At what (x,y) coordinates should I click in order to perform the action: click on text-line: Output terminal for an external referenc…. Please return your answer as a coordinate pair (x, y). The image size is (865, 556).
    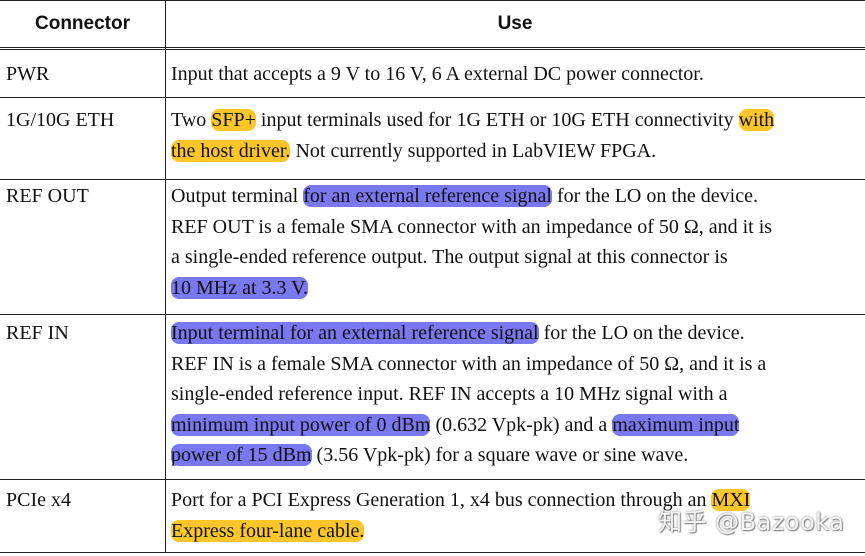
    Looking at the image, I should click on (471, 196).